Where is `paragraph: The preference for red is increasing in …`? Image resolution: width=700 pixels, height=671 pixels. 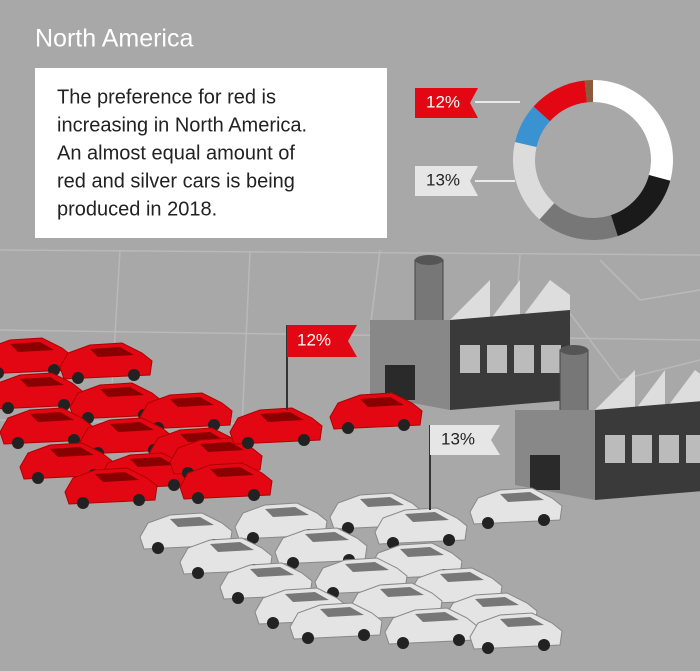
paragraph: The preference for red is increasing in … is located at coordinates (182, 153).